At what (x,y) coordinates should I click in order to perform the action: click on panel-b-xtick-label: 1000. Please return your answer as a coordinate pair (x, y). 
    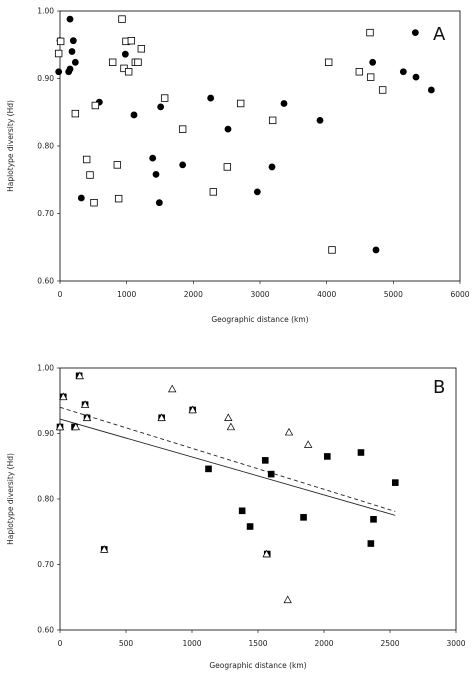
    Looking at the image, I should click on (191, 643).